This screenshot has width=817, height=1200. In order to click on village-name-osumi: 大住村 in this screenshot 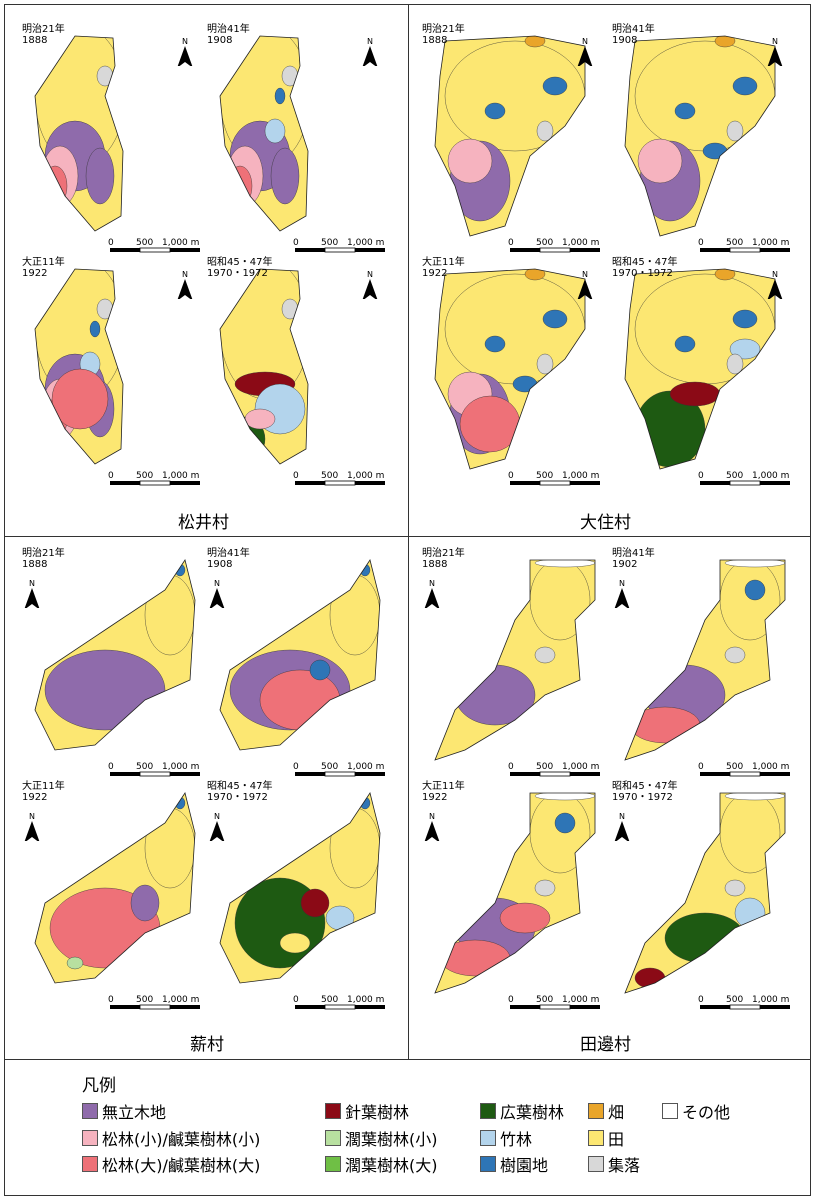, I will do `click(605, 523)`.